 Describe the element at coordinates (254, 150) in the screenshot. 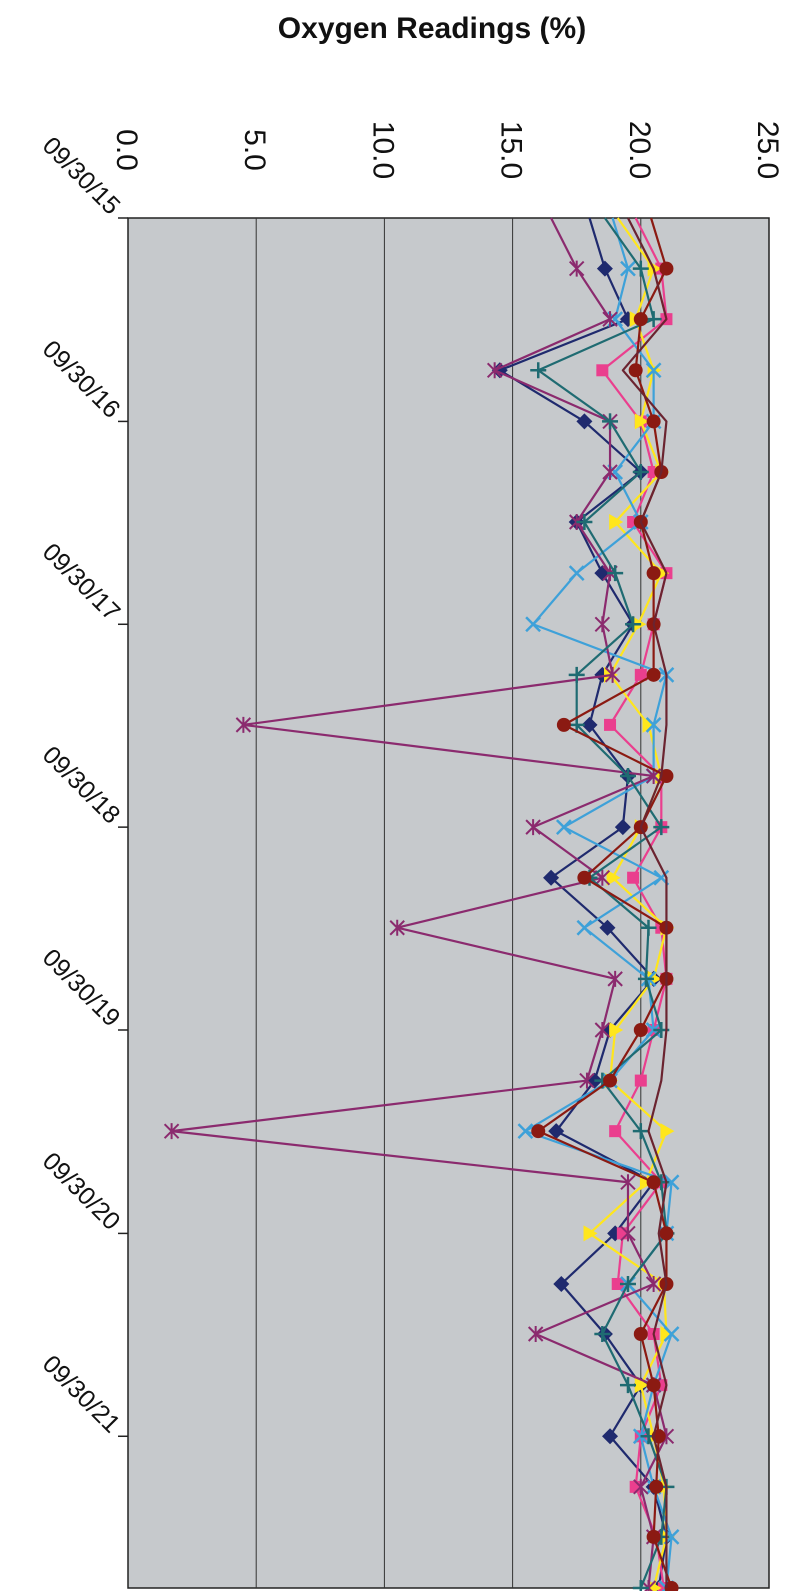

I see `value-tick-label: 5.0` at that location.